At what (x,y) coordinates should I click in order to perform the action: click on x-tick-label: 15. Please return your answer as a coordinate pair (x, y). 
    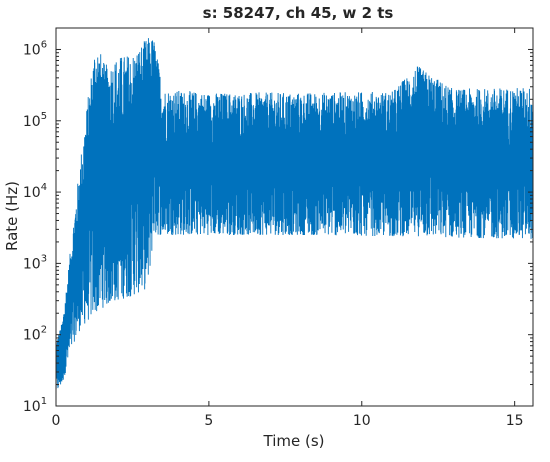
    Looking at the image, I should click on (515, 421).